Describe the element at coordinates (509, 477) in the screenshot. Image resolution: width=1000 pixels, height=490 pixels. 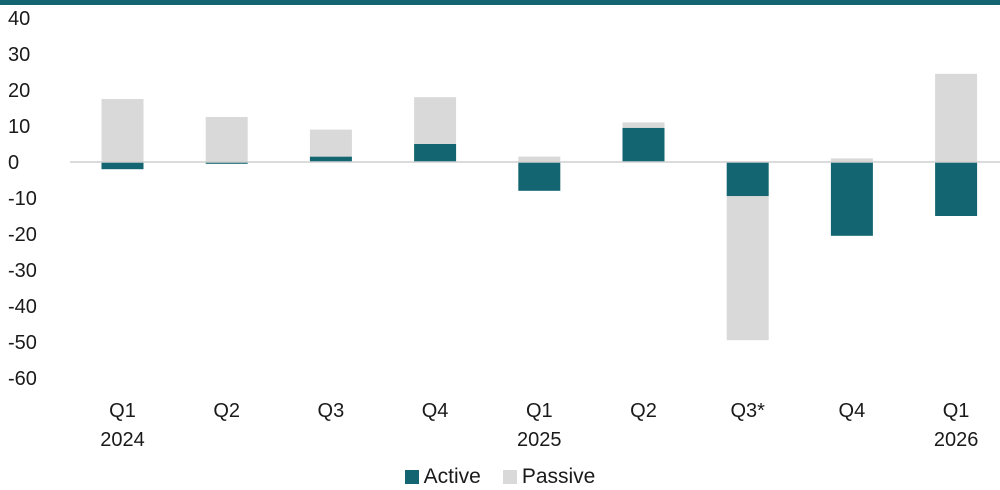
I see `legend-swatch-passive` at that location.